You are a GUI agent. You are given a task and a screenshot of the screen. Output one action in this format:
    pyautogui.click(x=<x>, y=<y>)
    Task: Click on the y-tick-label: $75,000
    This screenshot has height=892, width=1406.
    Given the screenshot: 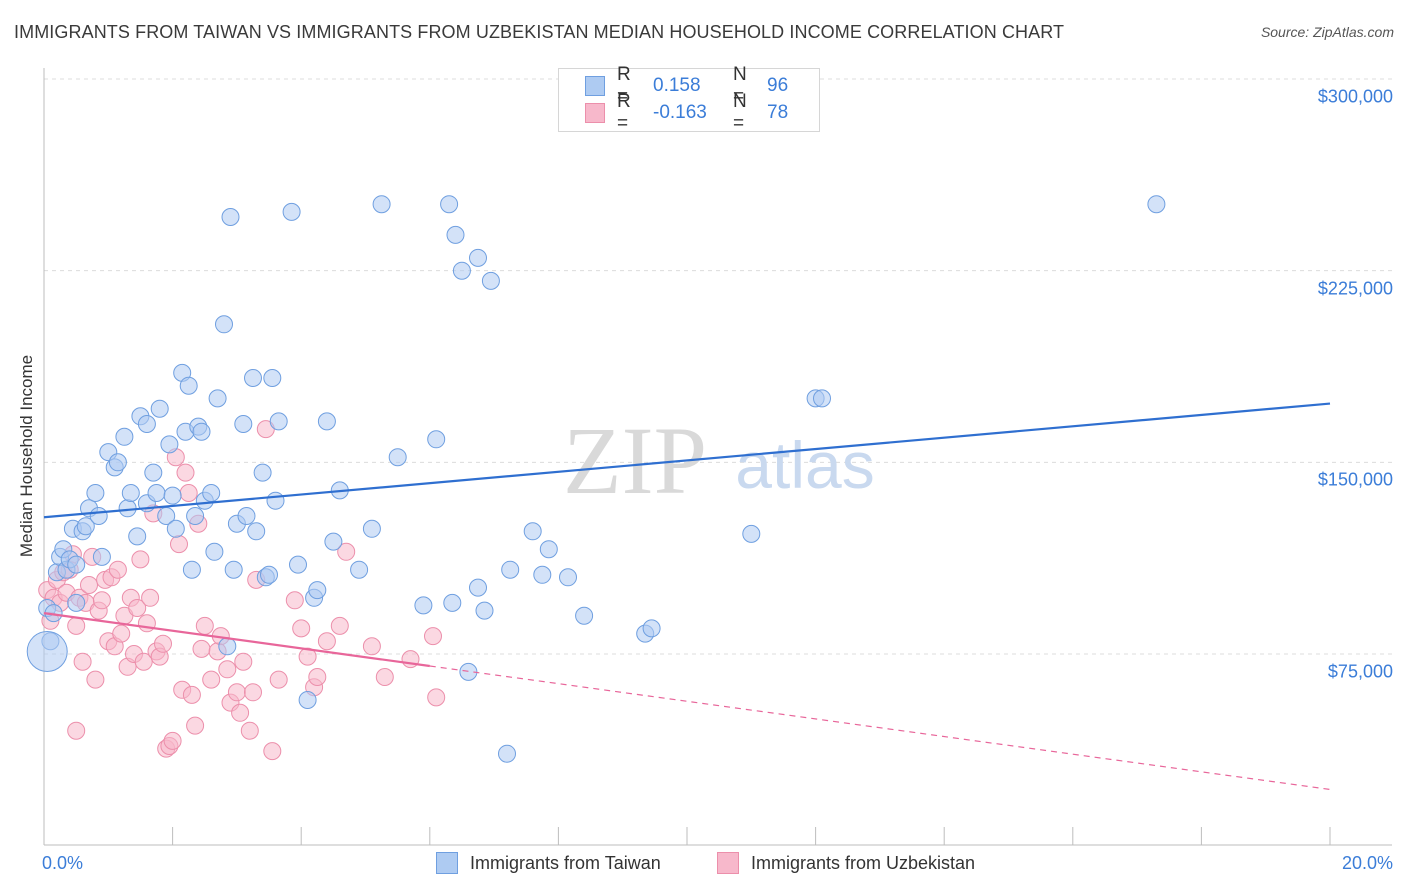 What is the action you would take?
    pyautogui.click(x=1360, y=671)
    